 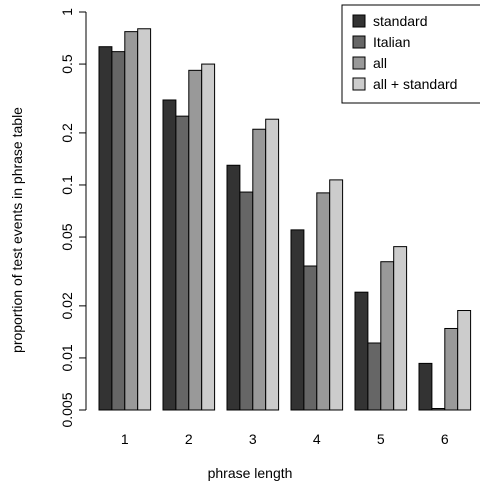 I want to click on y-tick-label: 0.02, so click(x=67, y=305).